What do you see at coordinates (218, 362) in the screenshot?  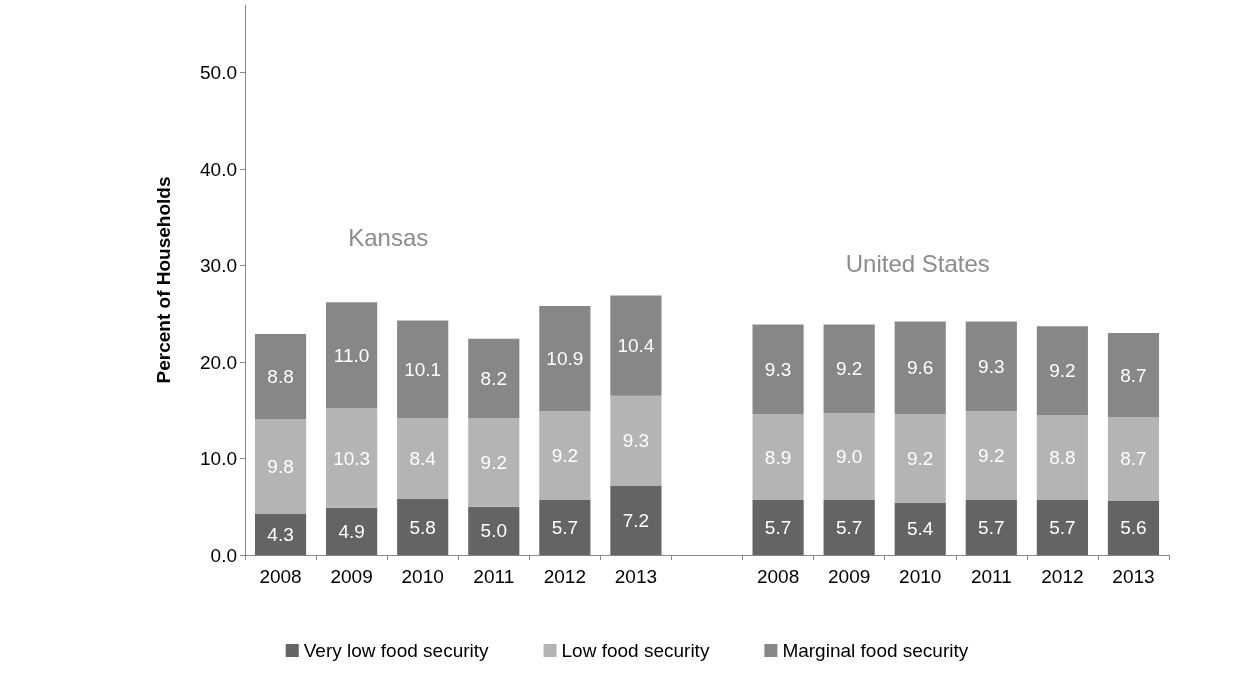 I see `y-tick-label: 20.0` at bounding box center [218, 362].